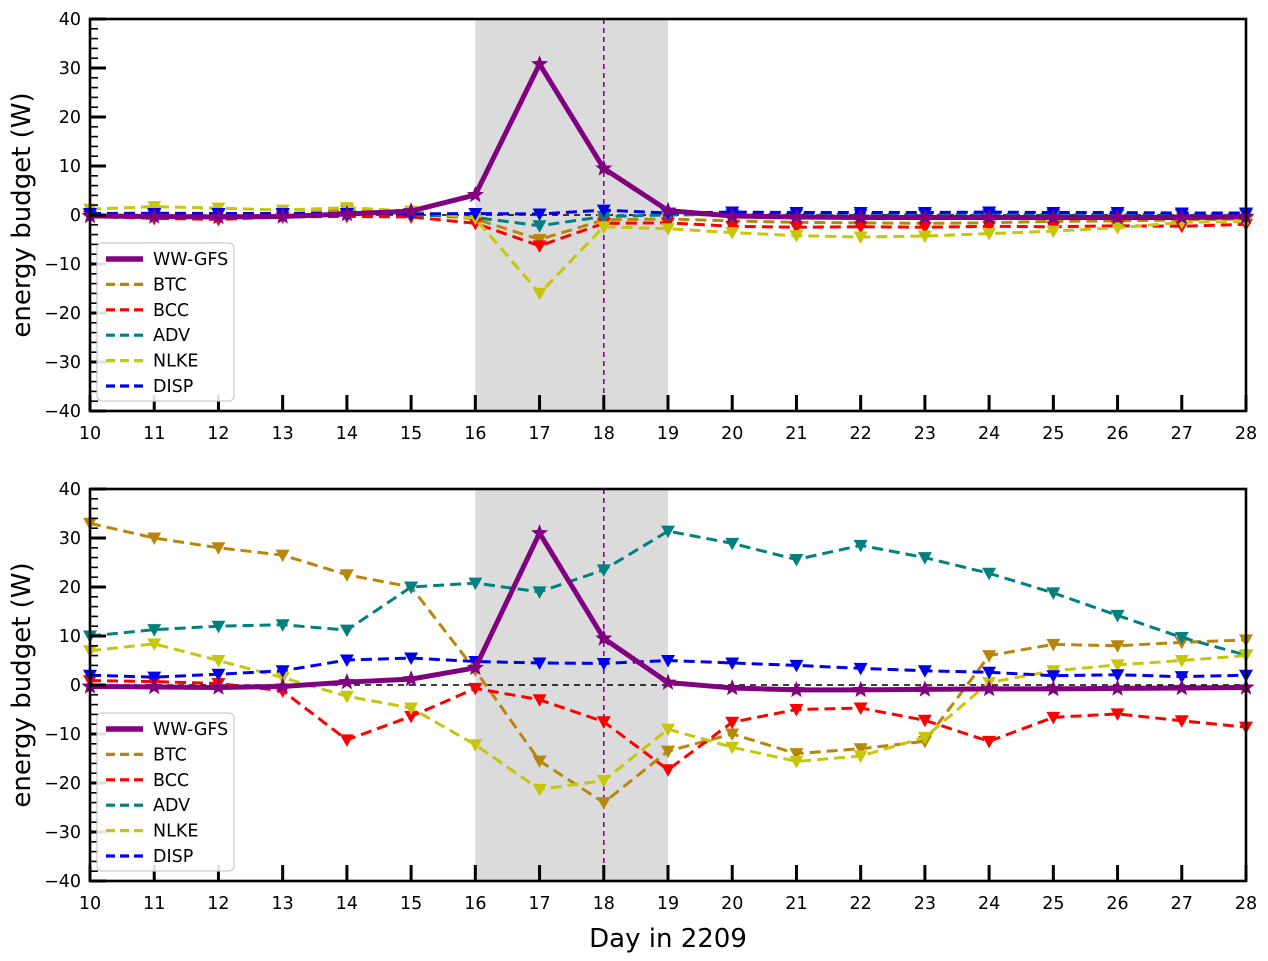 This screenshot has width=1268, height=961. I want to click on x-tick-label: 22, so click(861, 904).